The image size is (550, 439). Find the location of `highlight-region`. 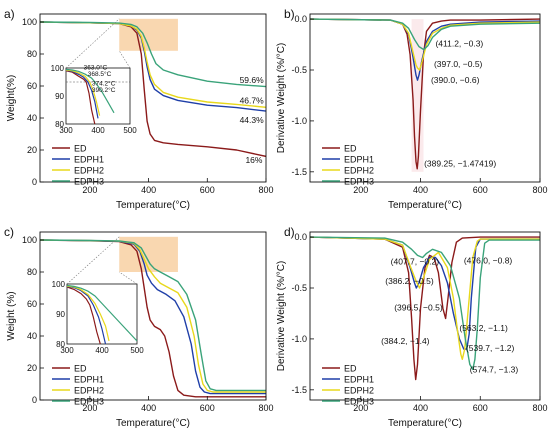

highlight-region is located at coordinates (417, 95).